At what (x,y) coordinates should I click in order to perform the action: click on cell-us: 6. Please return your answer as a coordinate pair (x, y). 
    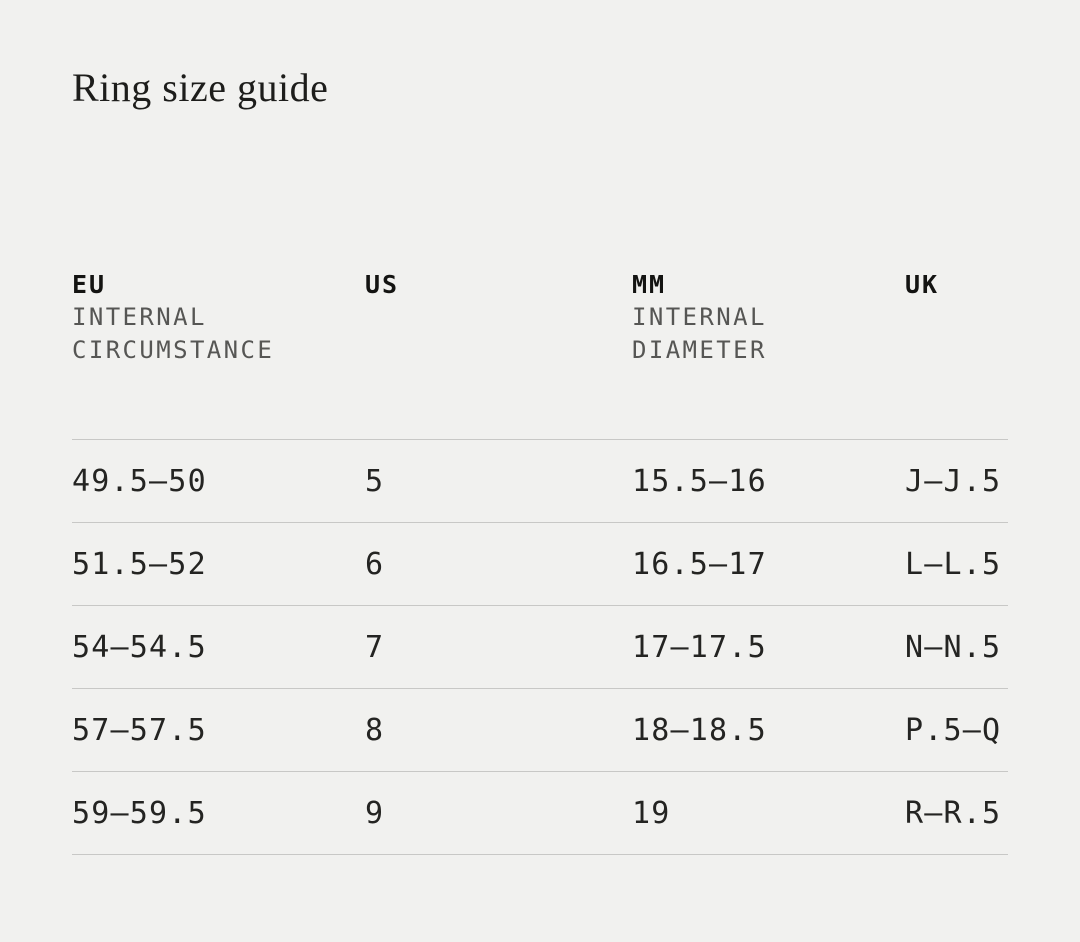
    Looking at the image, I should click on (375, 564).